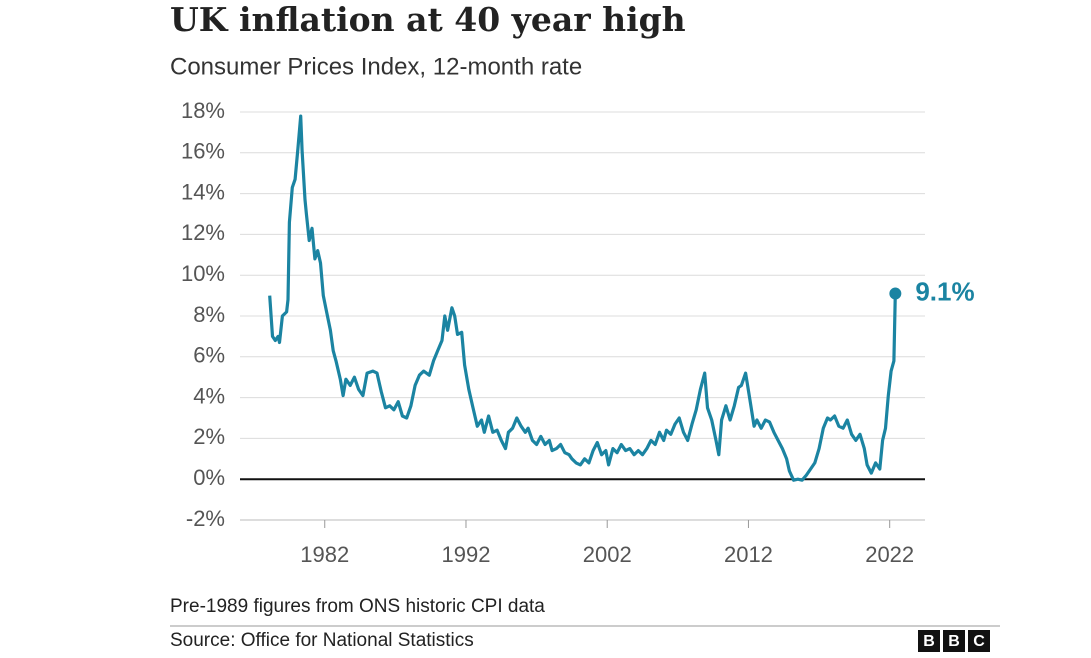 The image size is (1091, 658). I want to click on source: Source: Office for National Statistics, so click(322, 640).